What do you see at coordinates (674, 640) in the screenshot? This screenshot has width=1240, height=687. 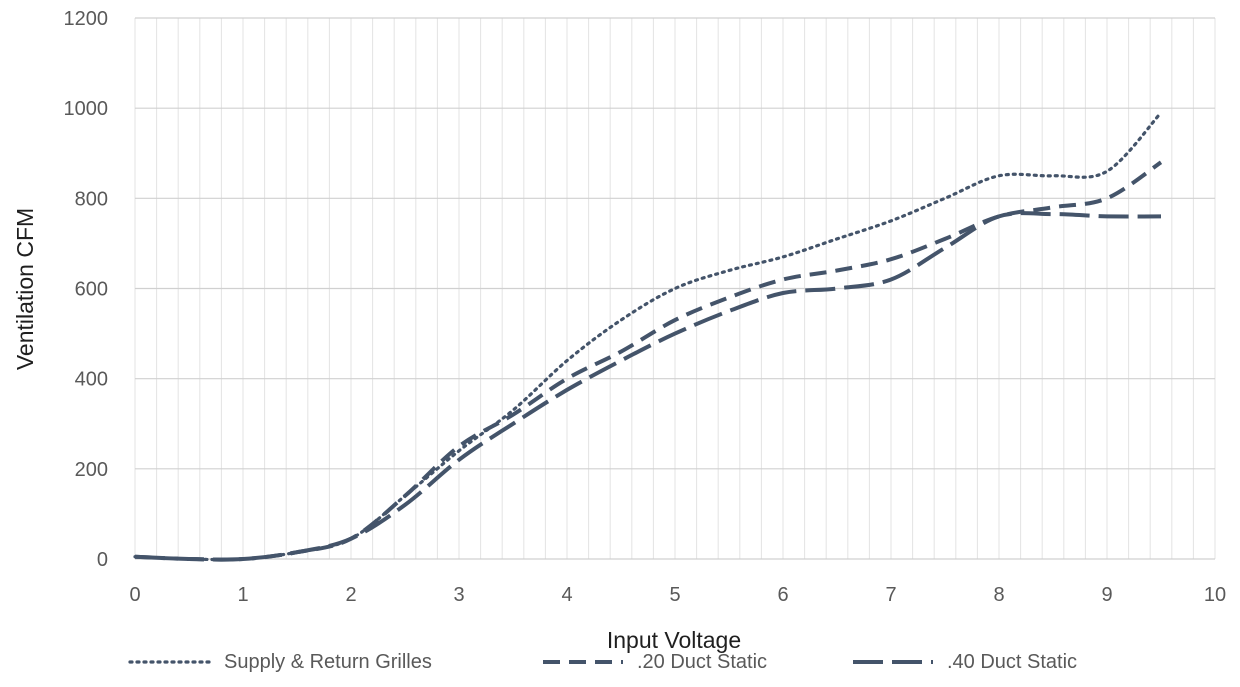 I see `x-axis-title: Input Voltage` at bounding box center [674, 640].